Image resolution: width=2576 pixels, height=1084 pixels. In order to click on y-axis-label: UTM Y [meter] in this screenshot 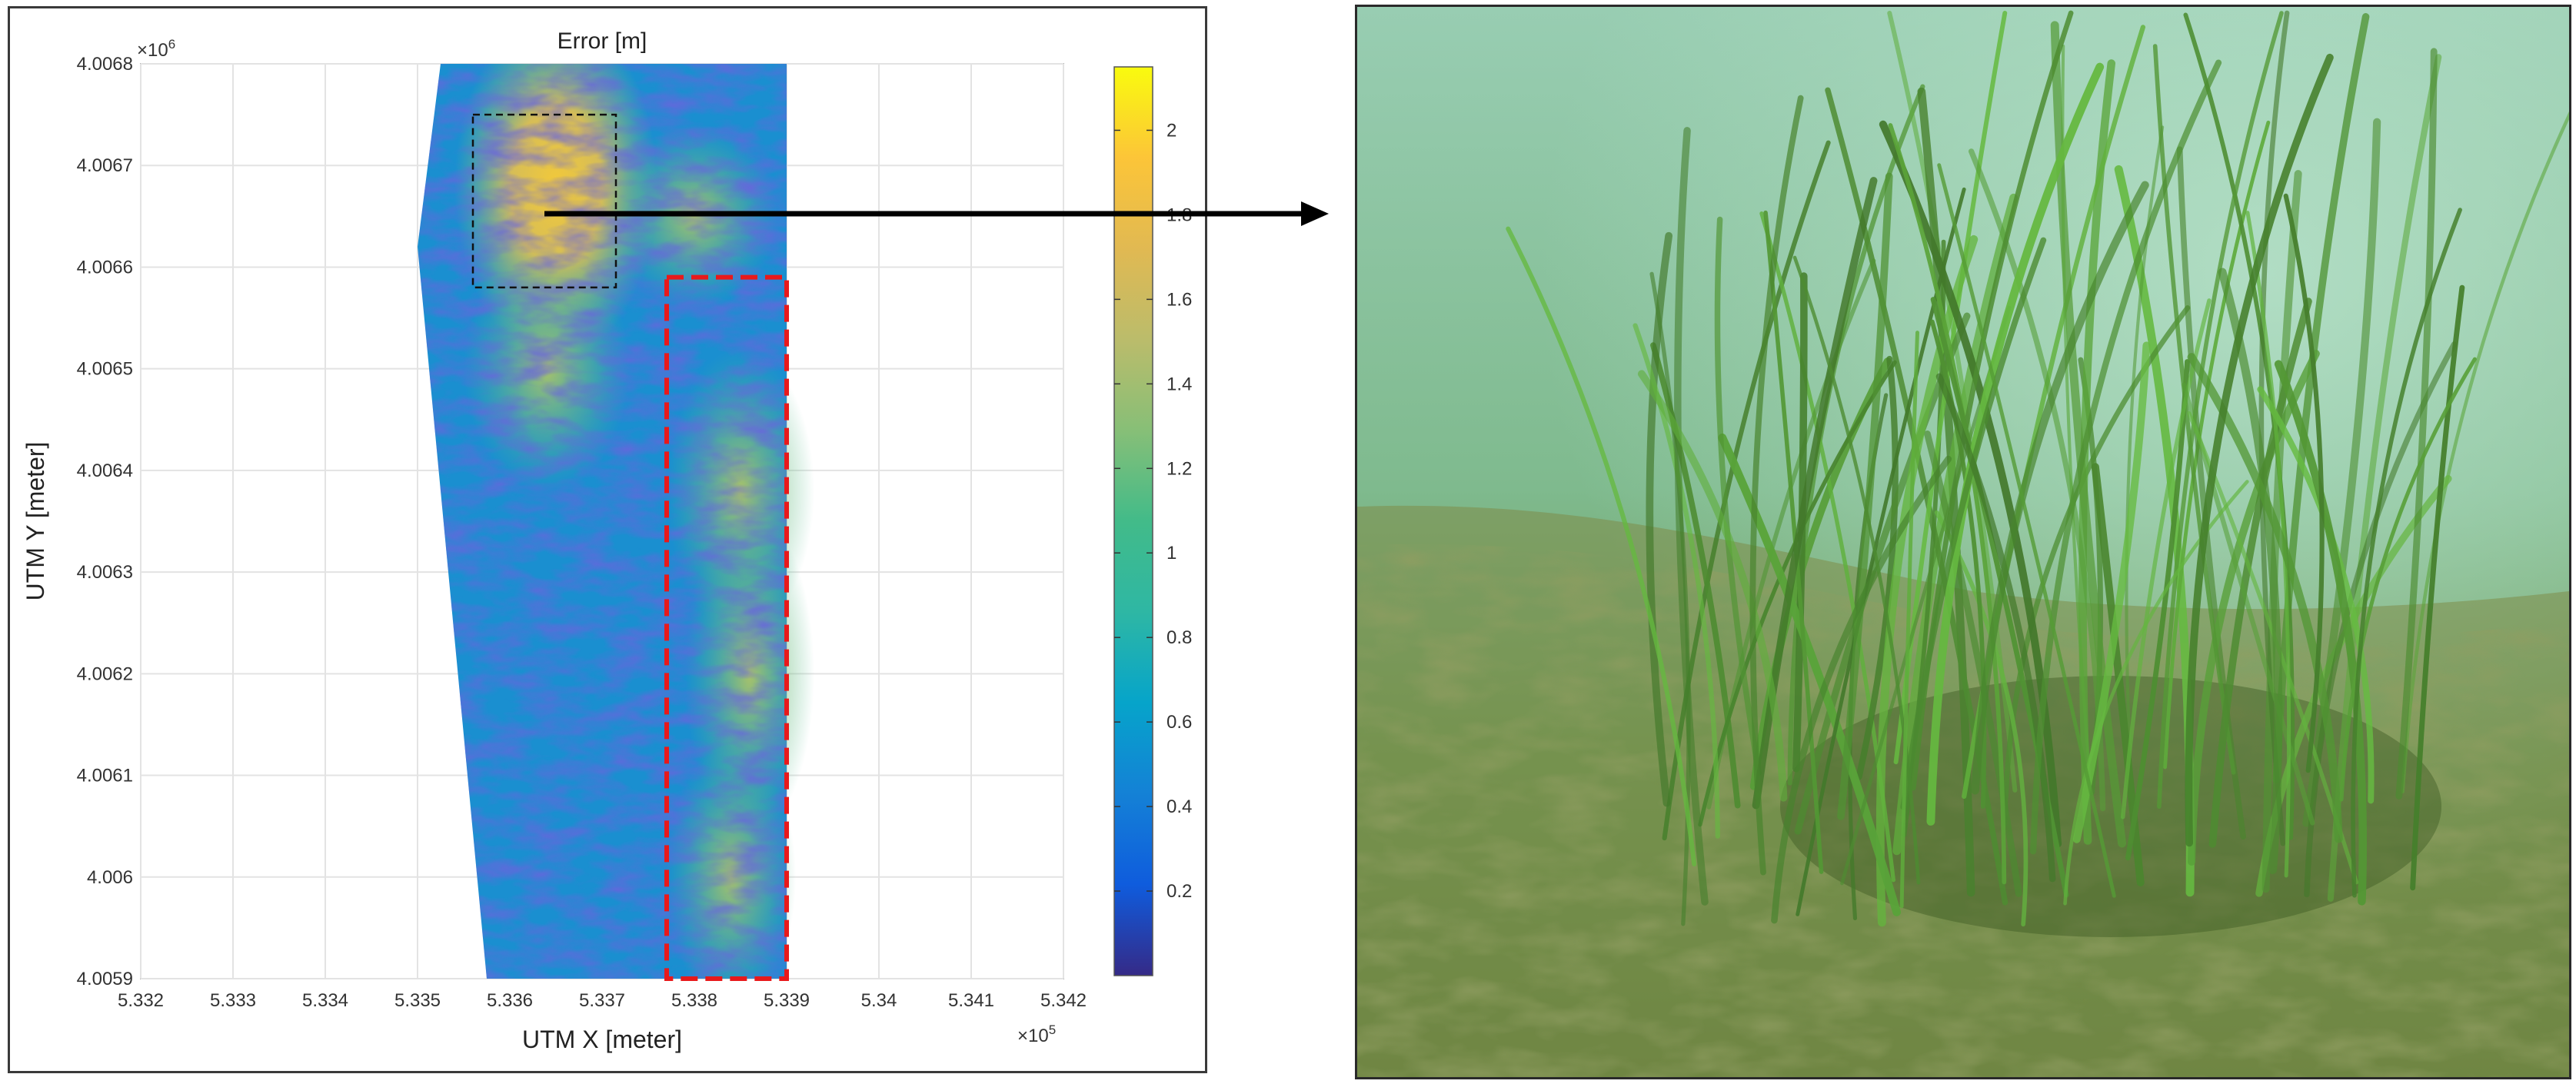, I will do `click(35, 521)`.